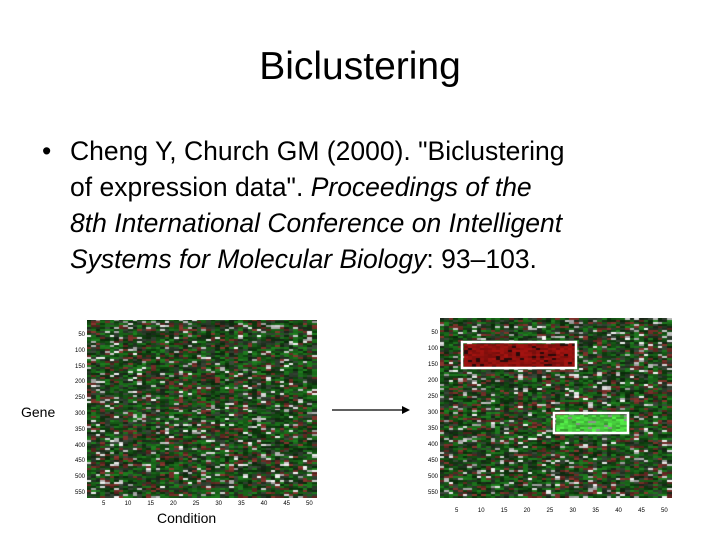  Describe the element at coordinates (457, 511) in the screenshot. I see `right-heatmap-x-tick: 5` at that location.